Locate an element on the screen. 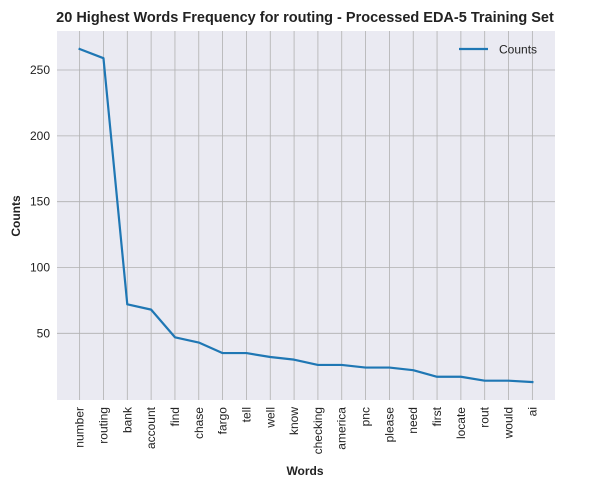  y-axis-label: Counts is located at coordinates (16, 216).